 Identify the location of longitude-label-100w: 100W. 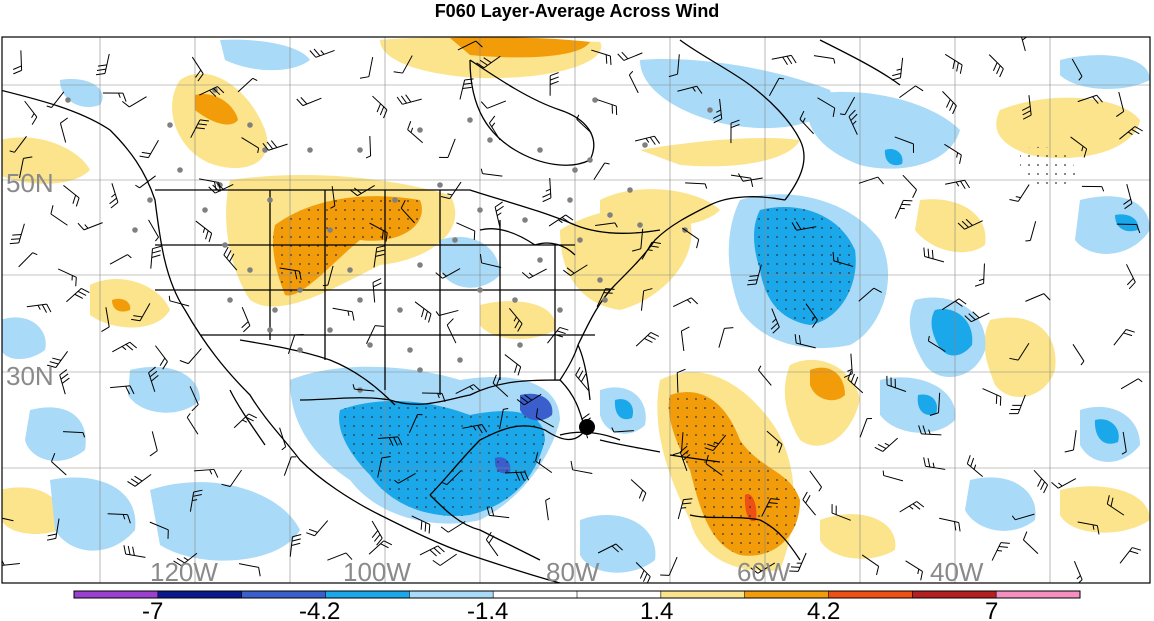
(377, 572).